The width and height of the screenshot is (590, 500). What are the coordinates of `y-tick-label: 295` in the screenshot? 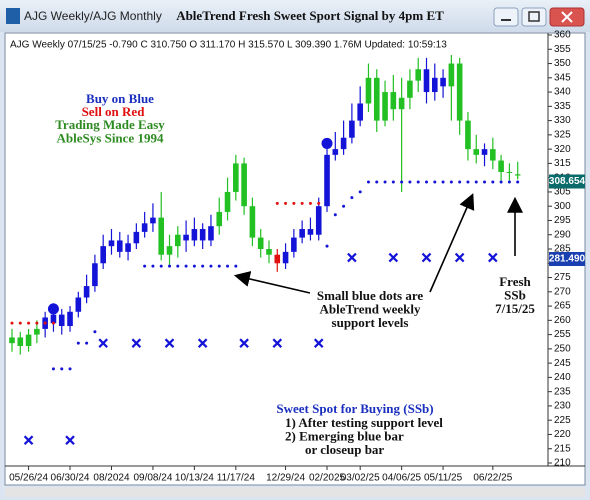 It's located at (562, 220).